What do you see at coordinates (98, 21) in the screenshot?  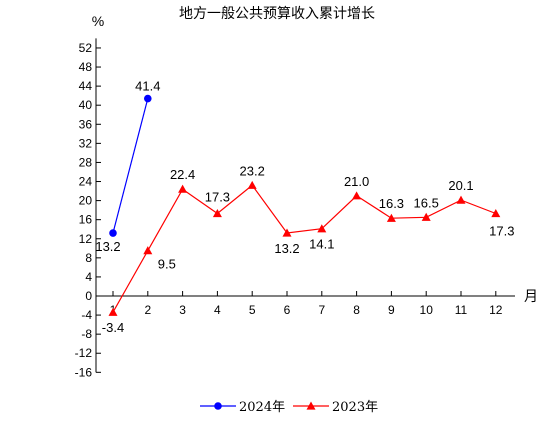 I see `y-axis-unit: %` at bounding box center [98, 21].